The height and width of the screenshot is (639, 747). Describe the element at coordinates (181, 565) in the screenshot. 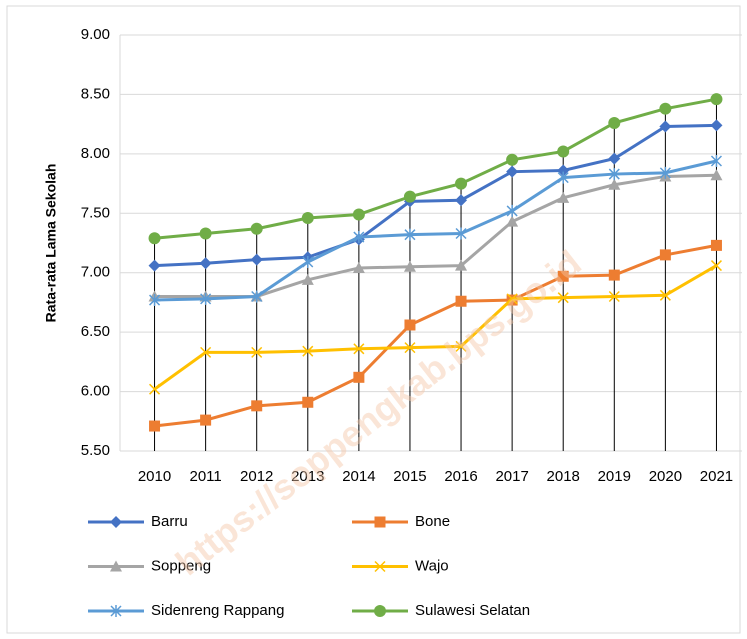

I see `legend-label: Soppeng` at that location.